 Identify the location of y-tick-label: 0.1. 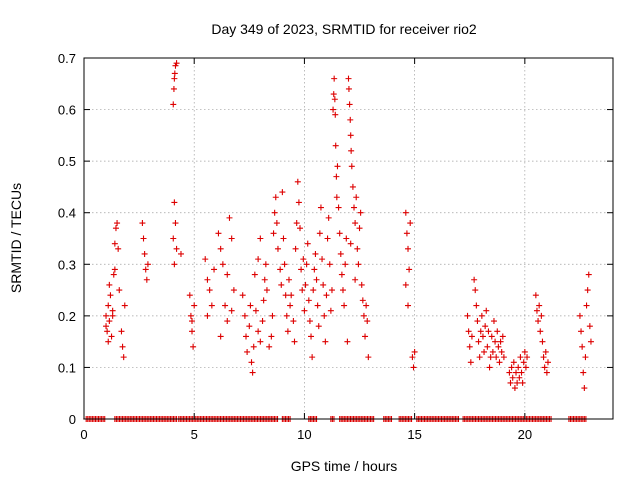
(67, 367).